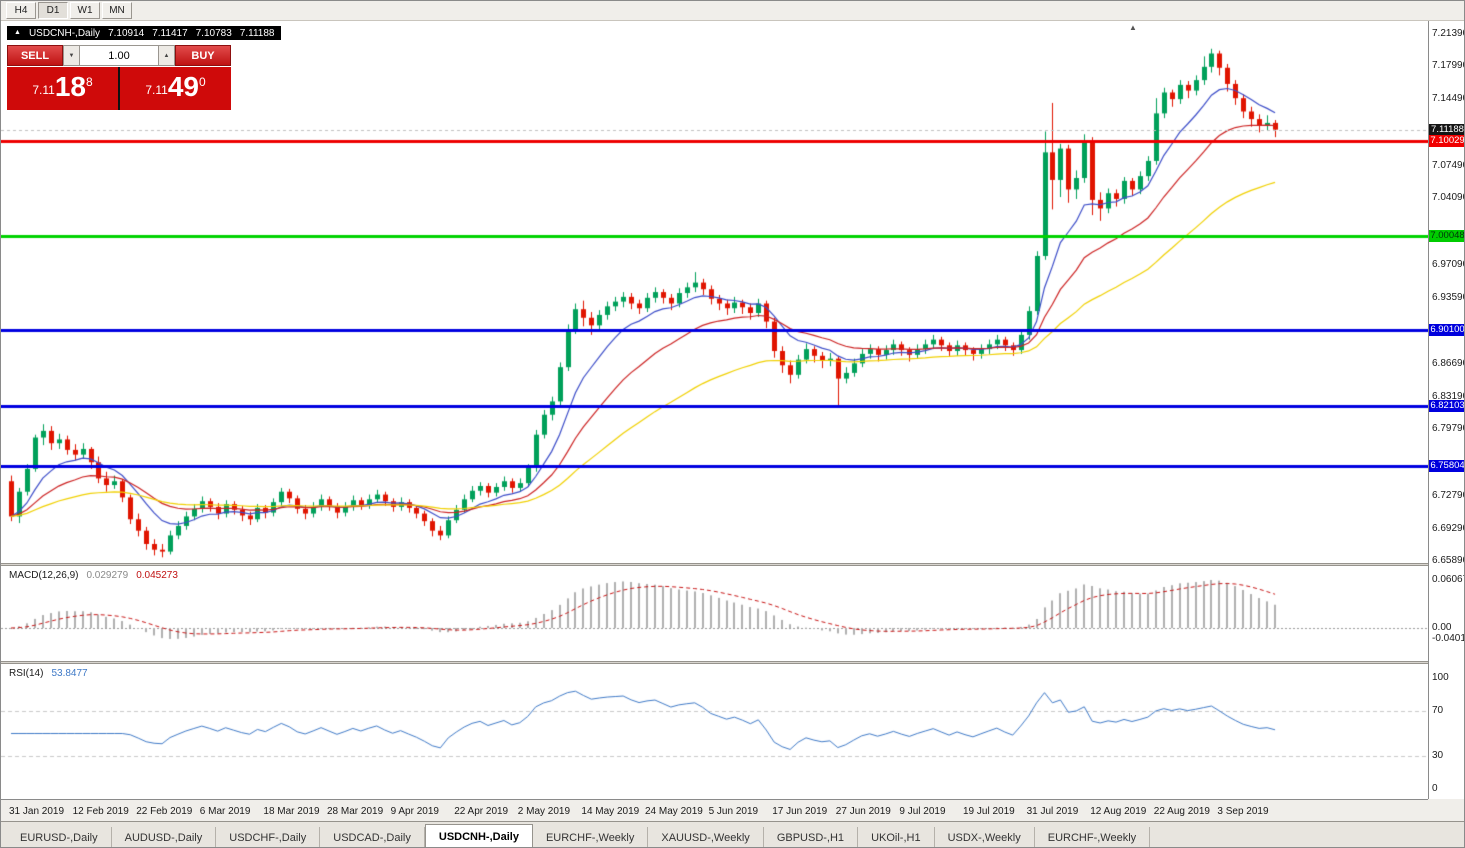 This screenshot has height=848, width=1465. I want to click on rsi-indicator-label: RSI(14) 53.8477, so click(48, 673).